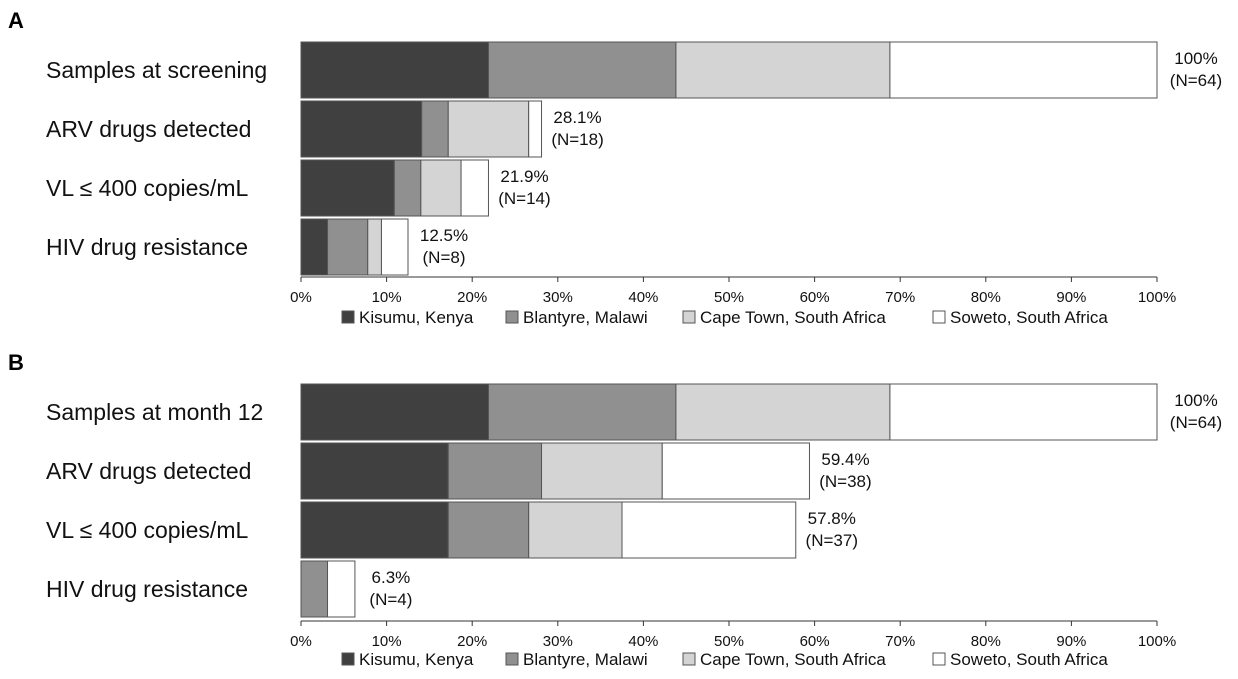  Describe the element at coordinates (16, 362) in the screenshot. I see `panel-letter: B` at that location.